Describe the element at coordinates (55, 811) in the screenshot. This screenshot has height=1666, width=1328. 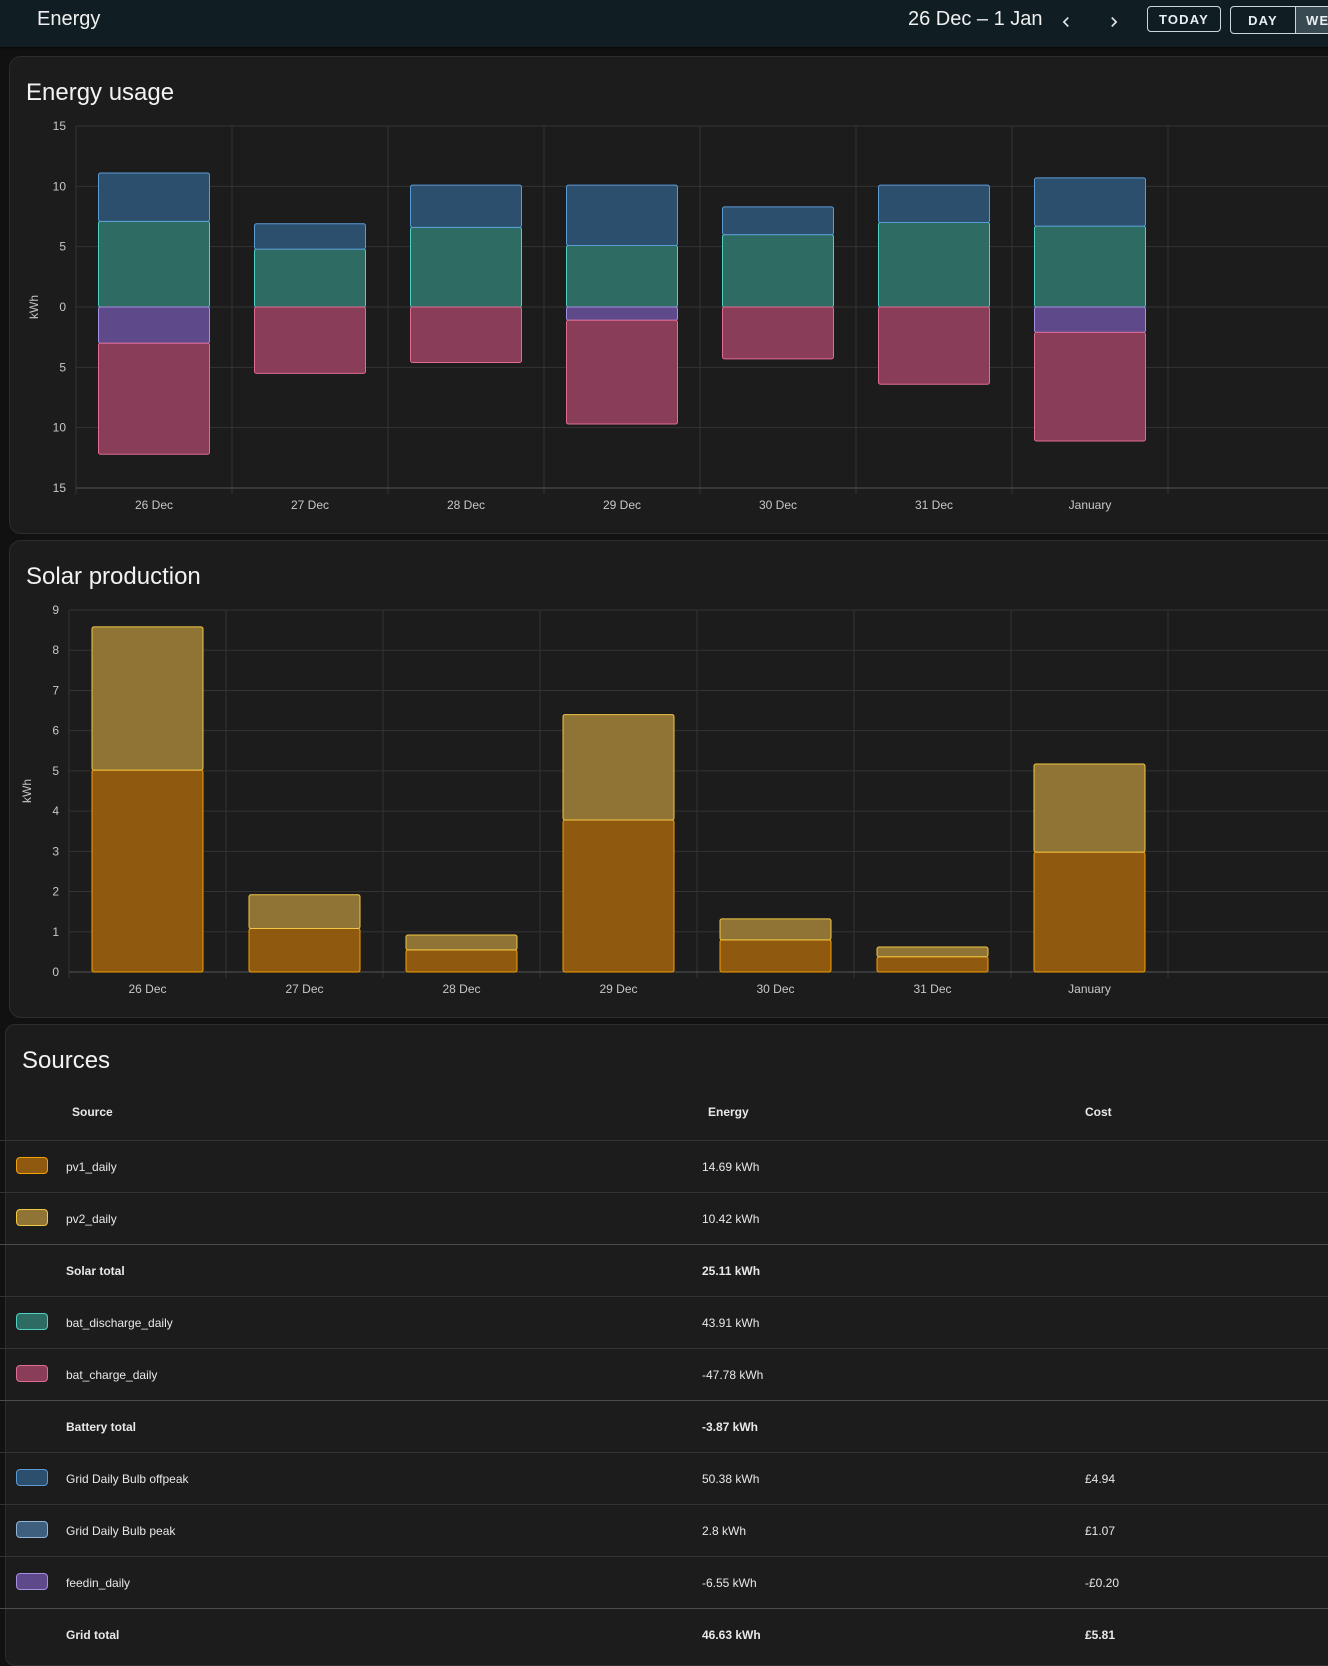
I see `y-tick-label: 4` at that location.